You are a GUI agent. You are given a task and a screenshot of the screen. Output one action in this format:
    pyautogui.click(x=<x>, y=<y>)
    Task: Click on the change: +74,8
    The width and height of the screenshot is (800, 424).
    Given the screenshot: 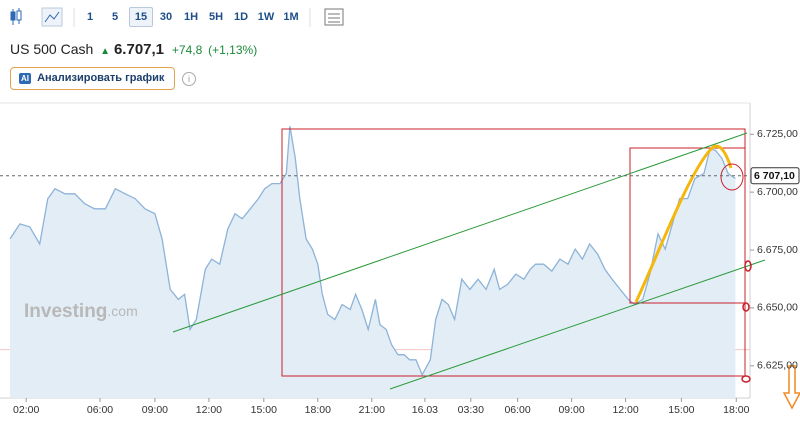 What is the action you would take?
    pyautogui.click(x=187, y=50)
    